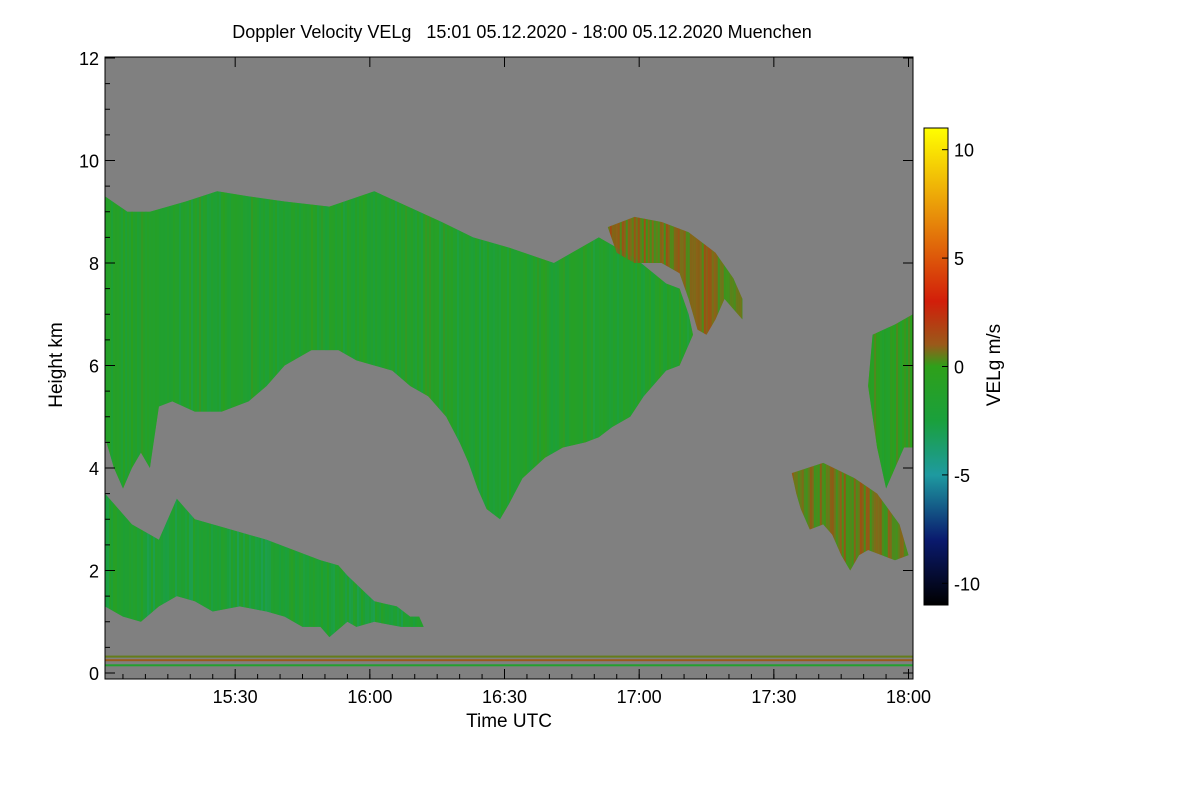 Image resolution: width=1200 pixels, height=800 pixels. What do you see at coordinates (369, 697) in the screenshot?
I see `x-tick-label: 16:00` at bounding box center [369, 697].